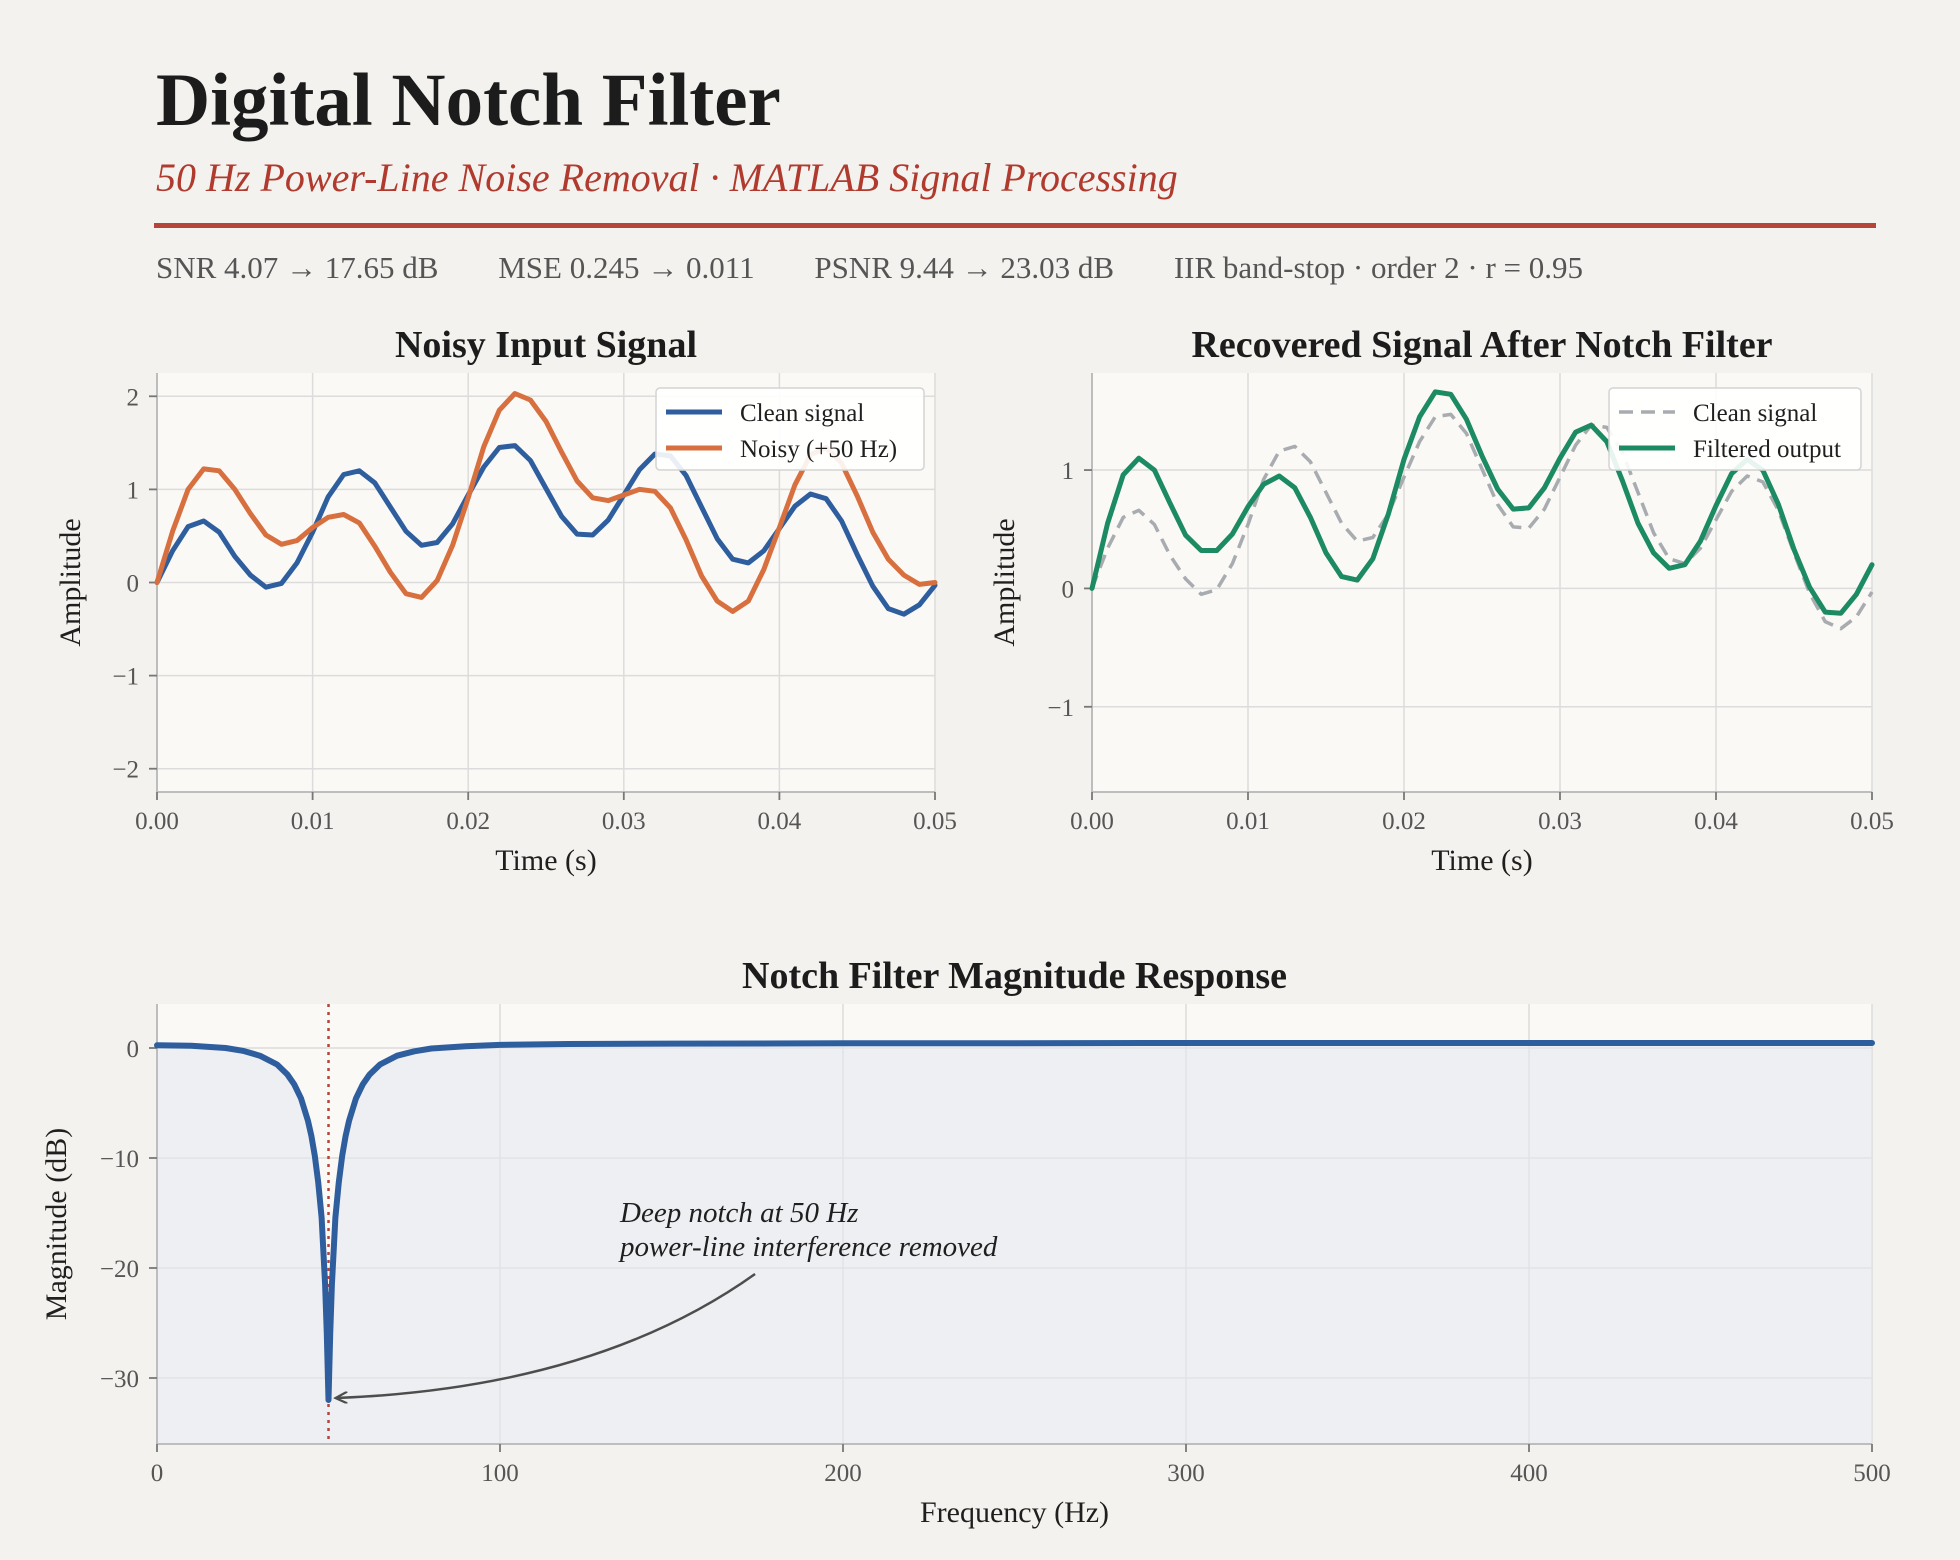 This screenshot has width=1960, height=1560. Describe the element at coordinates (843, 1473) in the screenshot. I see `x-tick-label: 200` at that location.